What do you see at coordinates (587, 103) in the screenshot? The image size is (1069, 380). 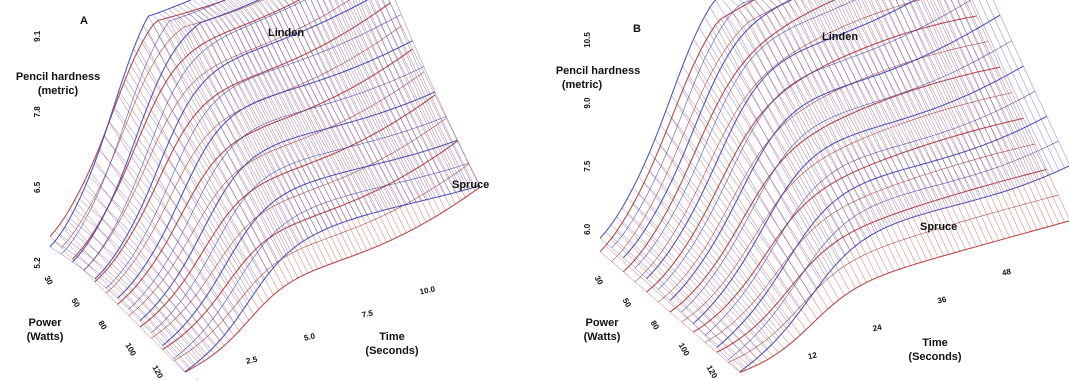 I see `z-tick-label: 9.0` at bounding box center [587, 103].